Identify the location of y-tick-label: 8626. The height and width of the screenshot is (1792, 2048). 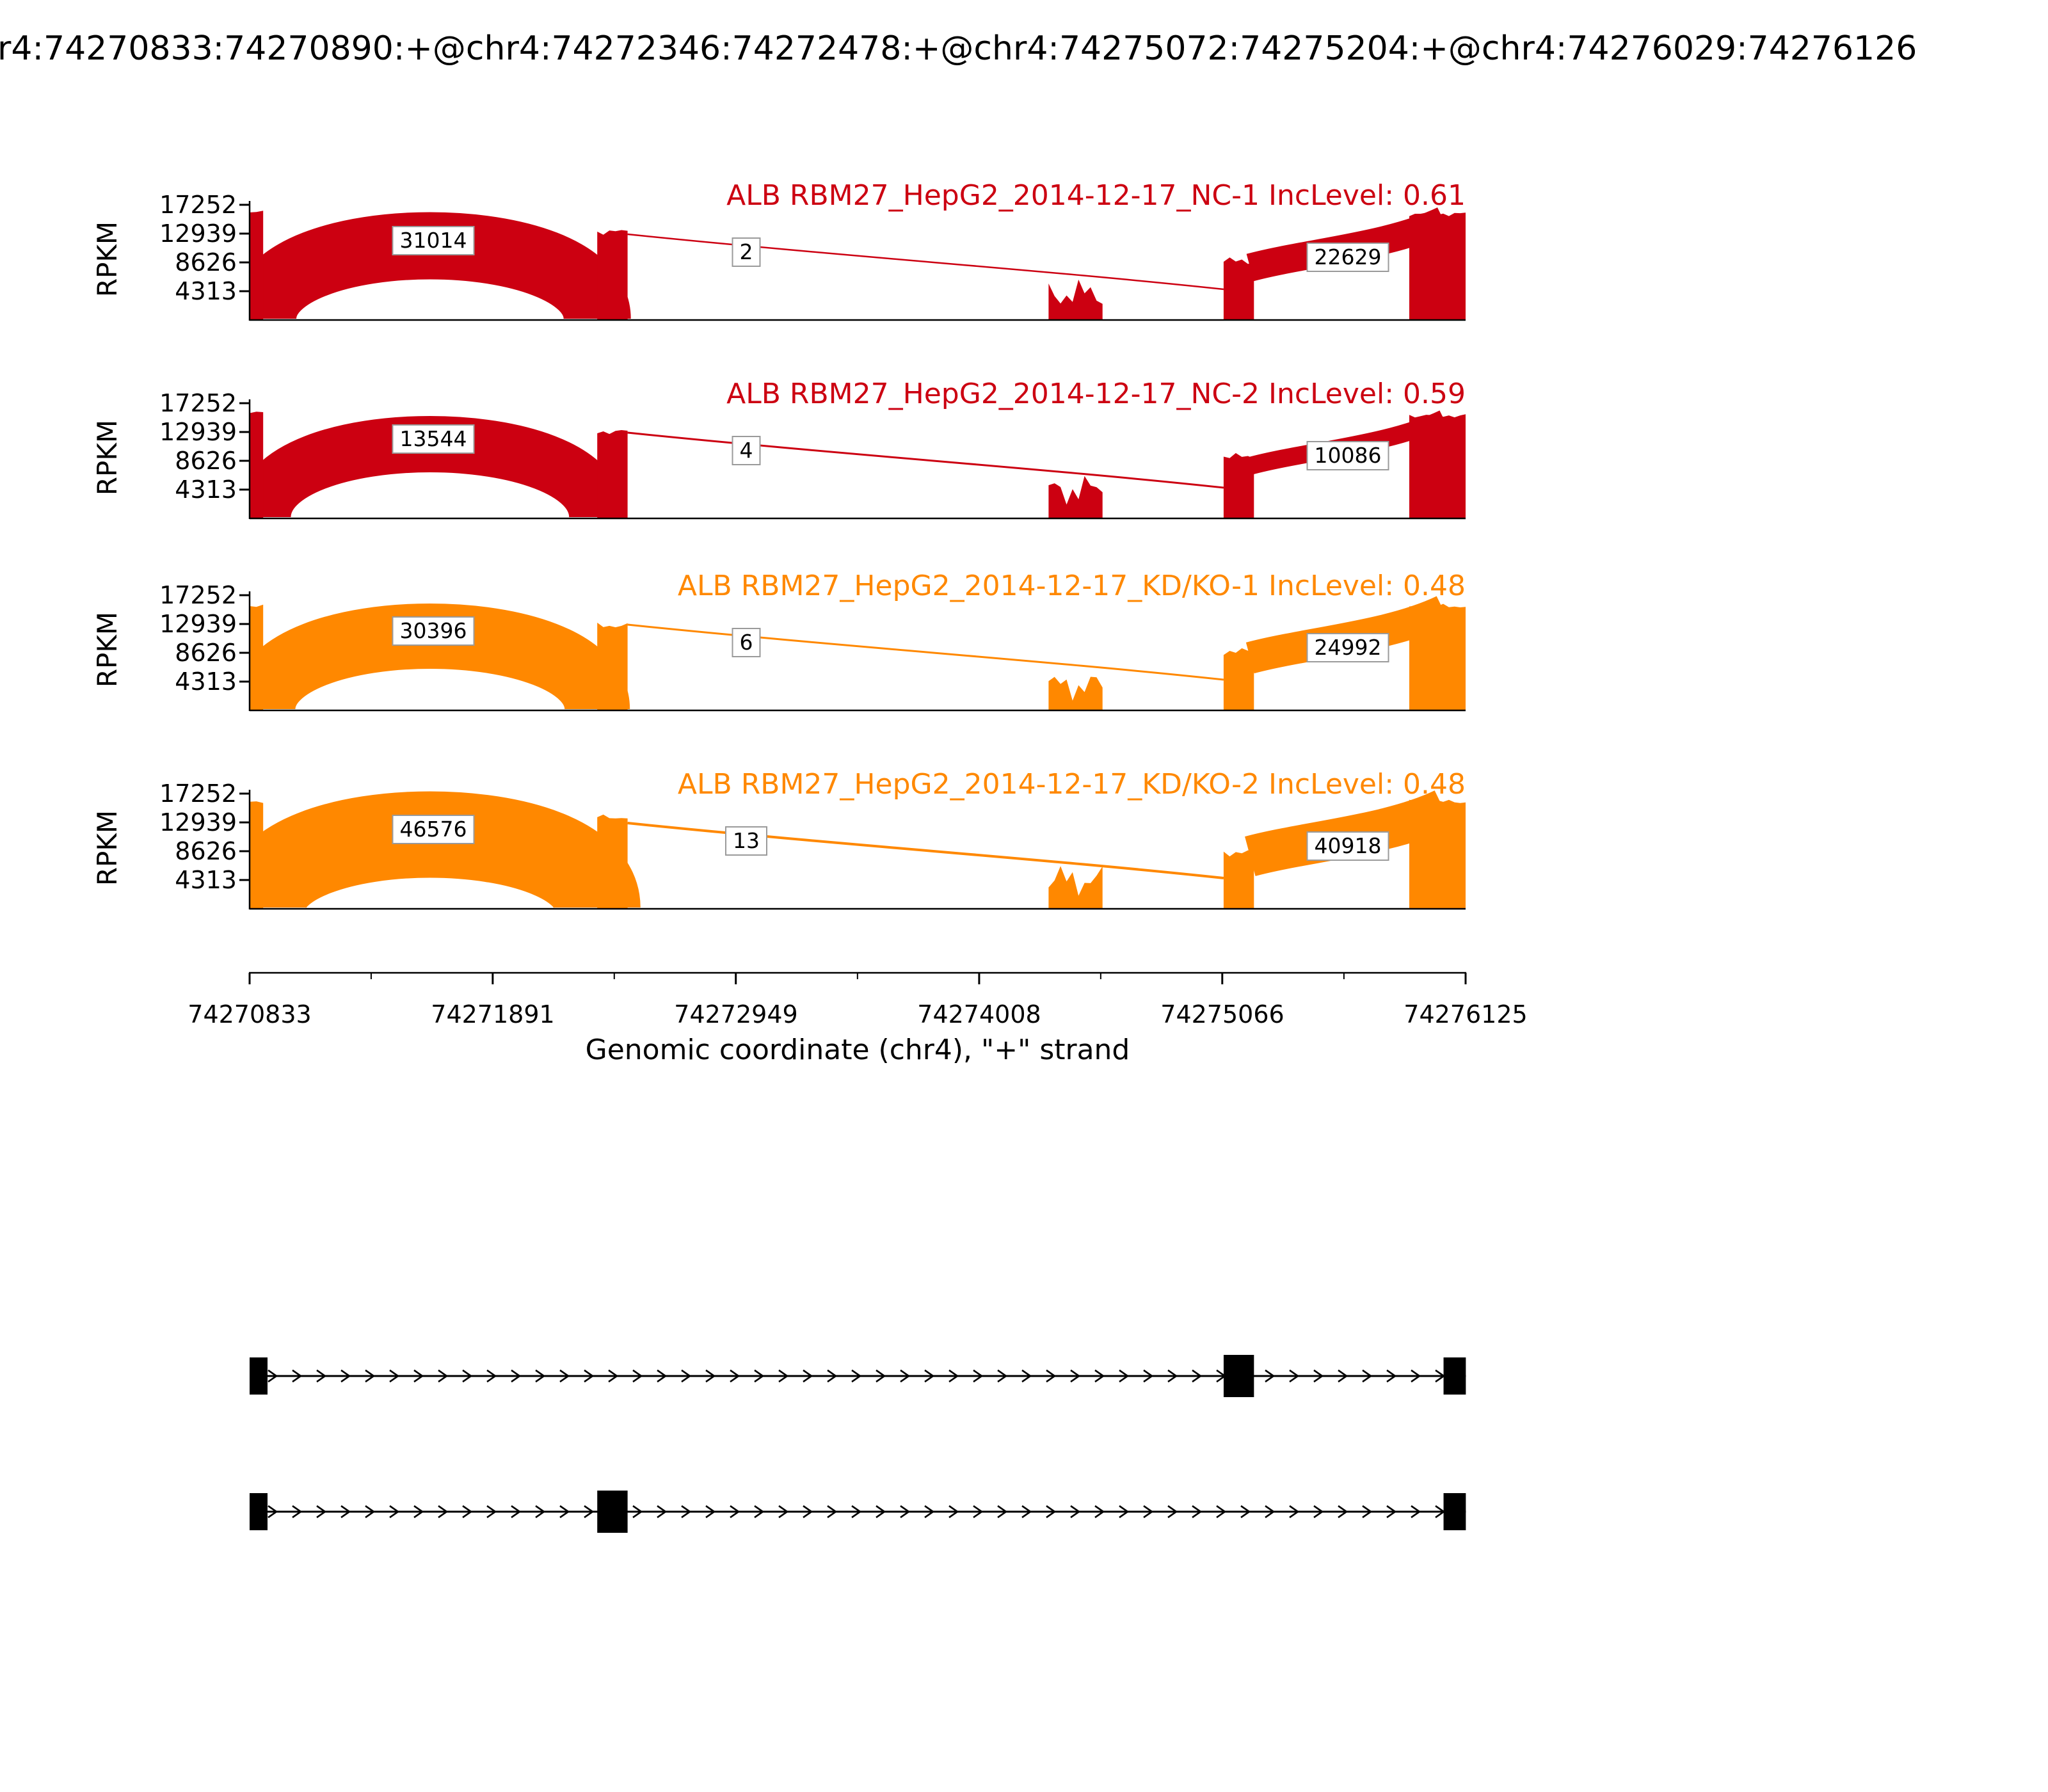
(206, 262).